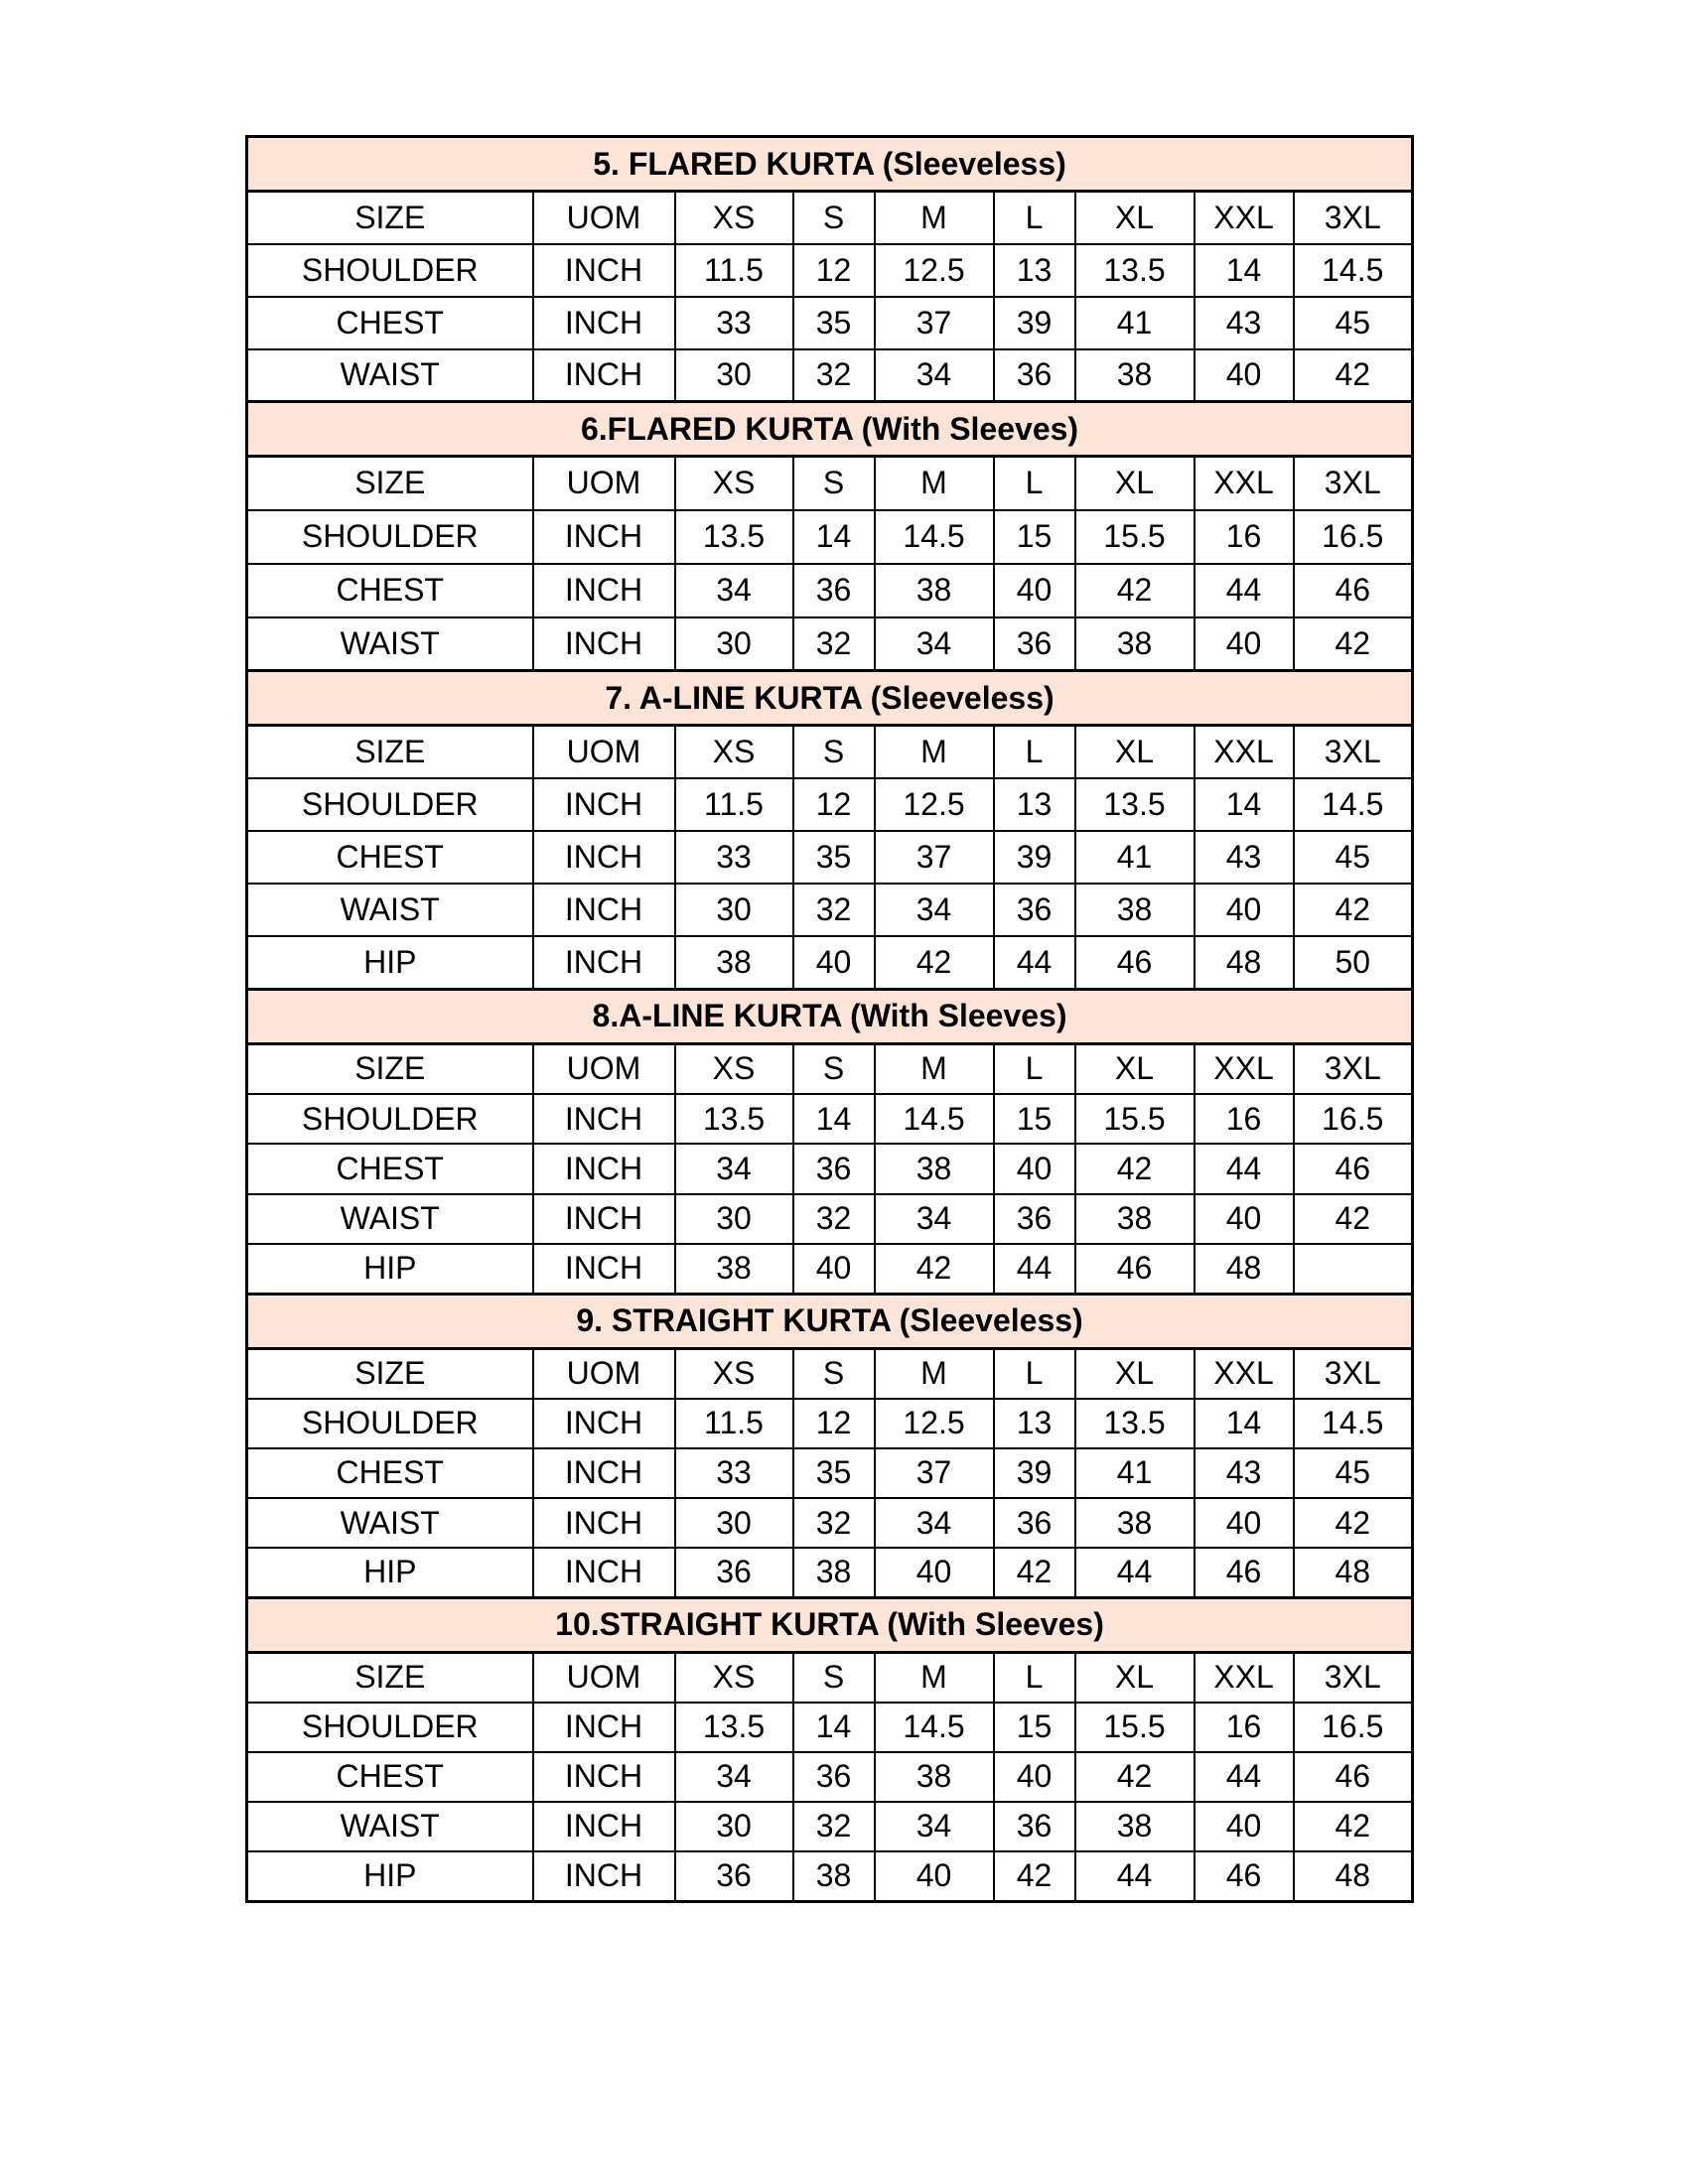 This screenshot has height=2184, width=1688. I want to click on section-title: 5. FLARED KURTA (Sleeveless), so click(829, 164).